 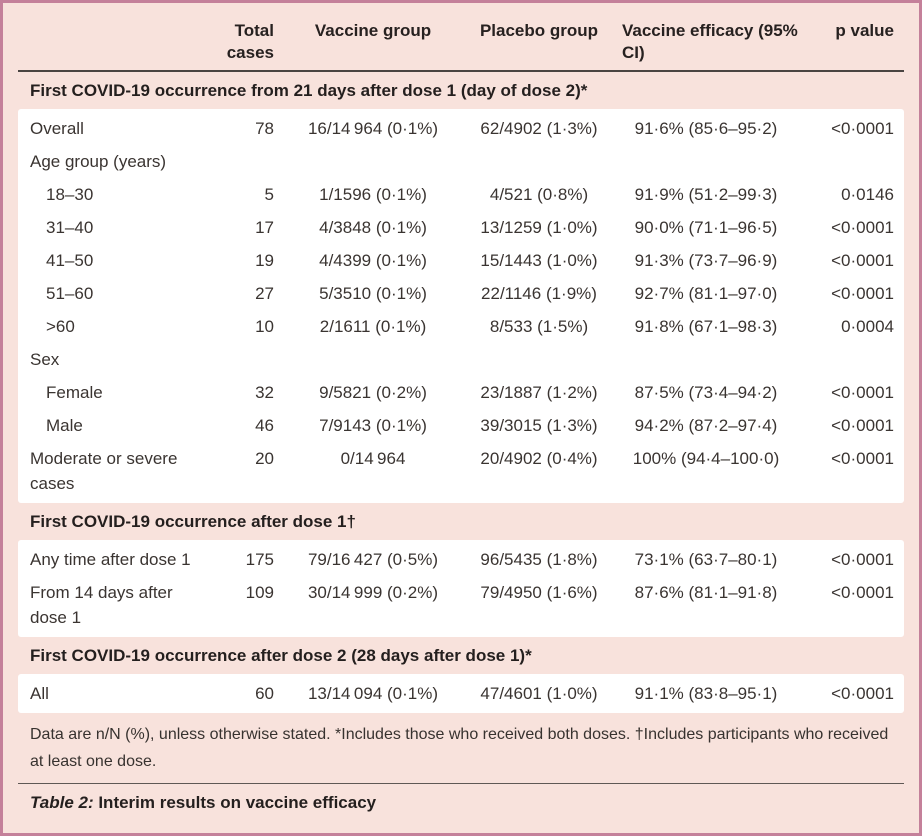 What do you see at coordinates (373, 293) in the screenshot?
I see `vaccine-group-value: 5/3510 (0·1%)` at bounding box center [373, 293].